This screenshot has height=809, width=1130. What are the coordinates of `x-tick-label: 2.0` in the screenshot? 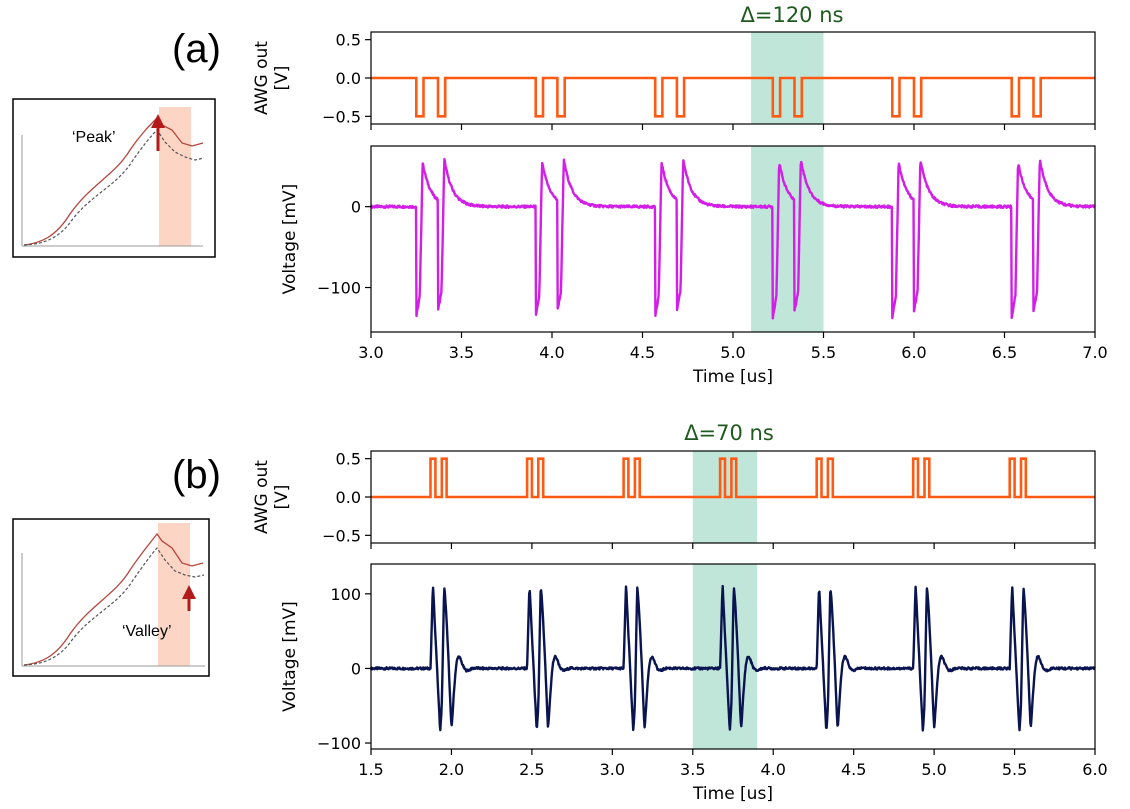 It's located at (451, 769).